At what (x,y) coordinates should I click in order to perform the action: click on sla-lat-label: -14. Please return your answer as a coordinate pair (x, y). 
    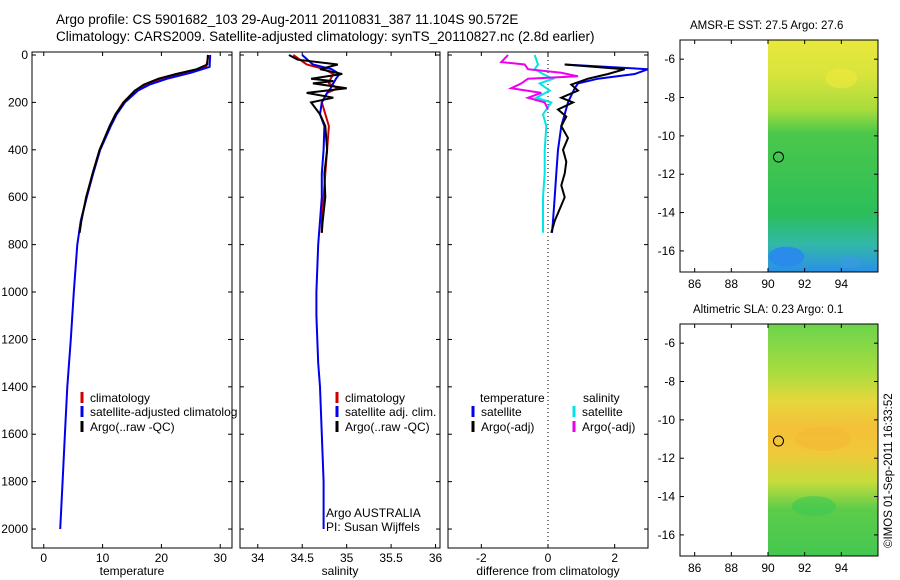
    Looking at the image, I should click on (667, 497).